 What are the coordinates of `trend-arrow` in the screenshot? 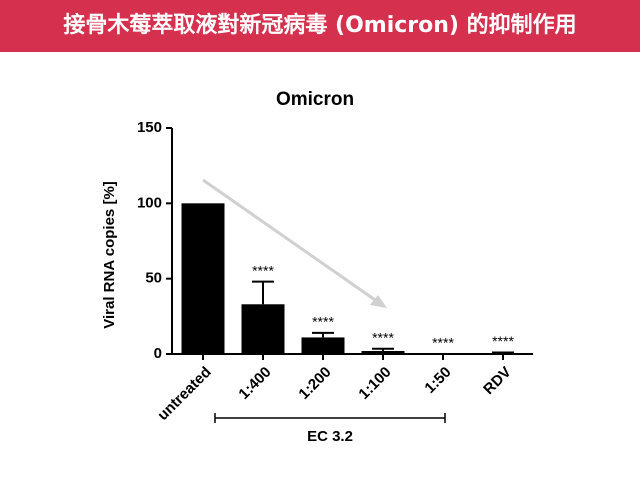 It's located at (290, 241).